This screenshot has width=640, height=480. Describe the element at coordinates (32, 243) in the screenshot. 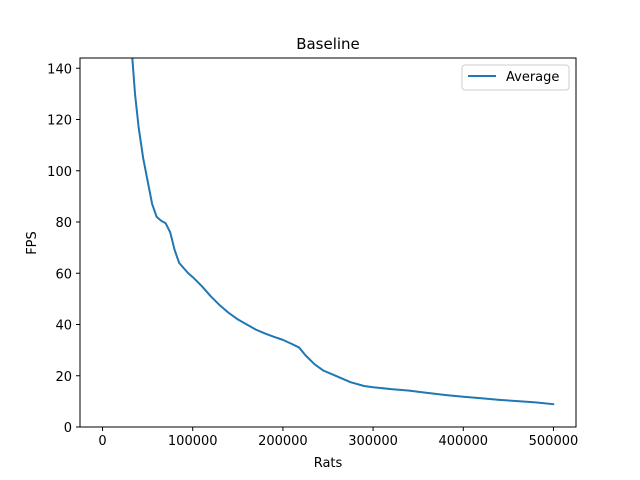

I see `y-axis-label: FPS` at that location.